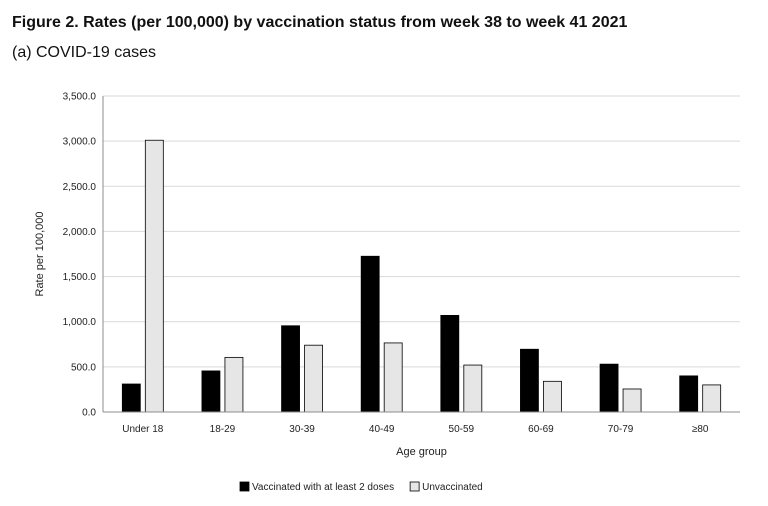  Describe the element at coordinates (80, 232) in the screenshot. I see `y-tick-label: 2,000.0` at that location.